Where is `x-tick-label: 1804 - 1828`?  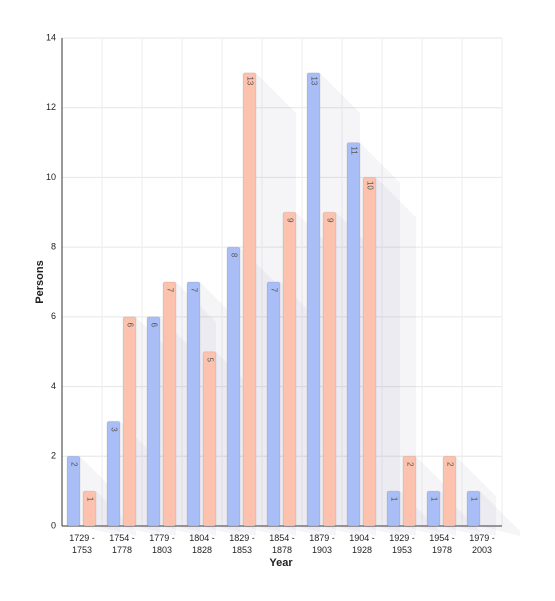
x-tick-label: 1804 - 1828 is located at coordinates (202, 544).